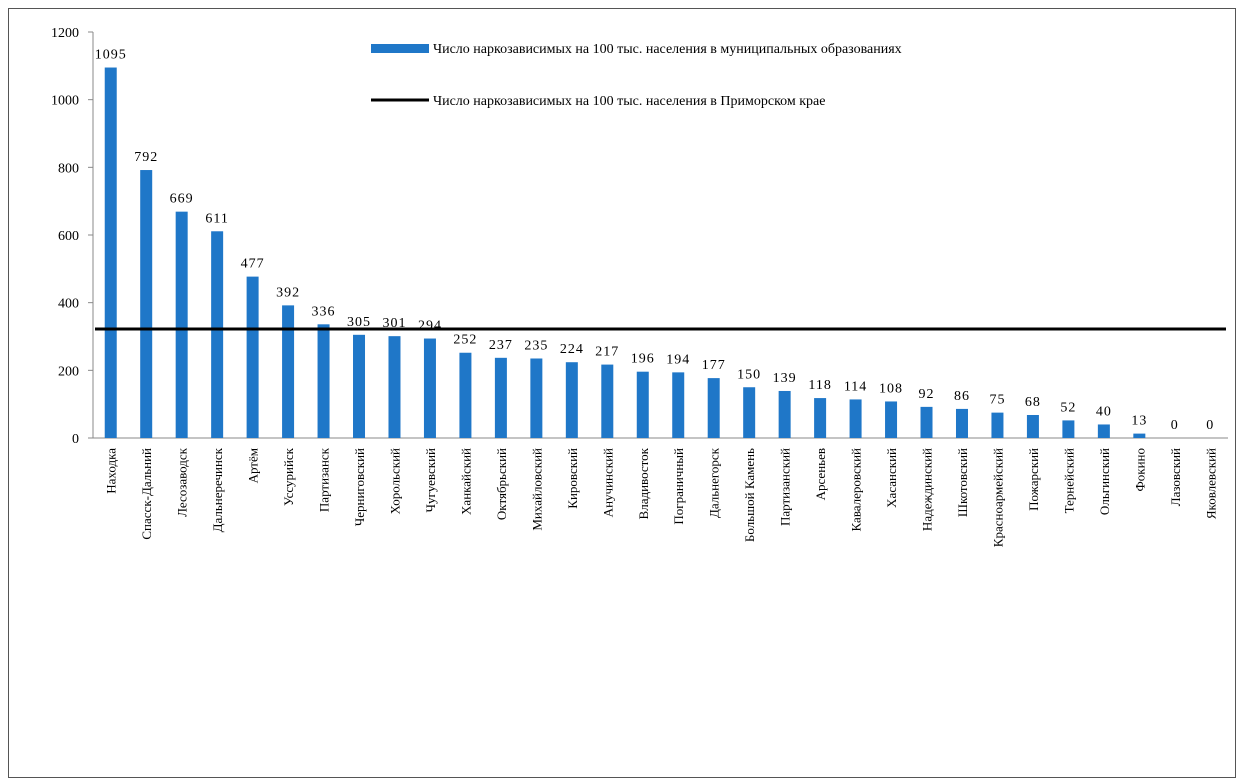 Image resolution: width=1242 pixels, height=778 pixels. What do you see at coordinates (1104, 481) in the screenshot?
I see `x-tick-label: Ольгинский` at bounding box center [1104, 481].